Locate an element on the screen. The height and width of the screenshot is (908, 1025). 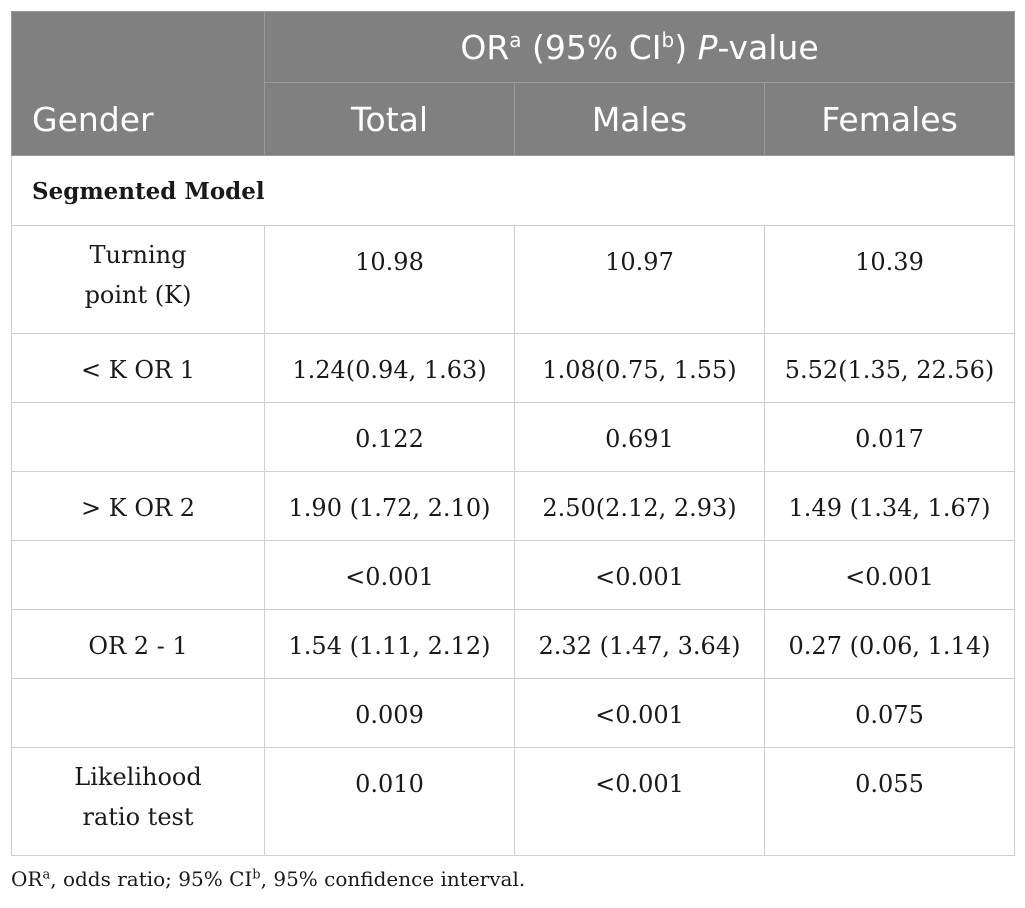
cell-females: 0.055 is located at coordinates (889, 801).